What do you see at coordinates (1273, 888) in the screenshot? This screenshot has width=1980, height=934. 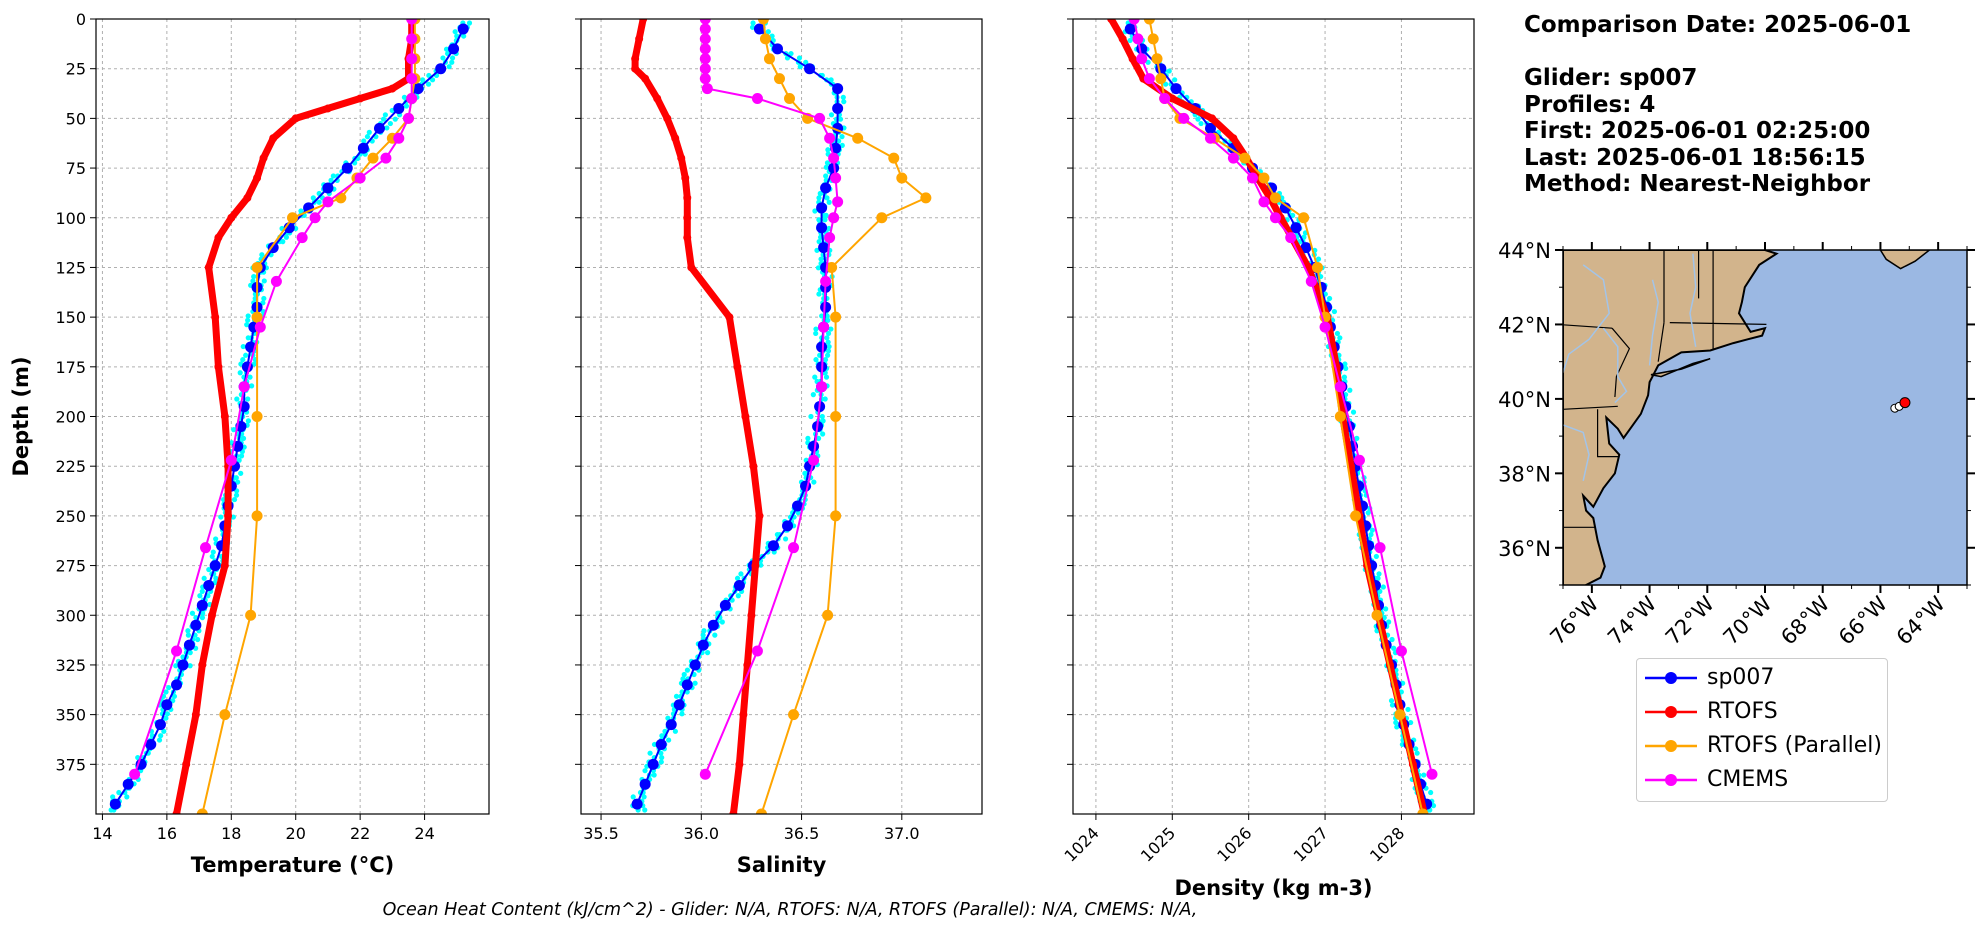 I see `x-axis-label: Density (kg m-3)` at bounding box center [1273, 888].